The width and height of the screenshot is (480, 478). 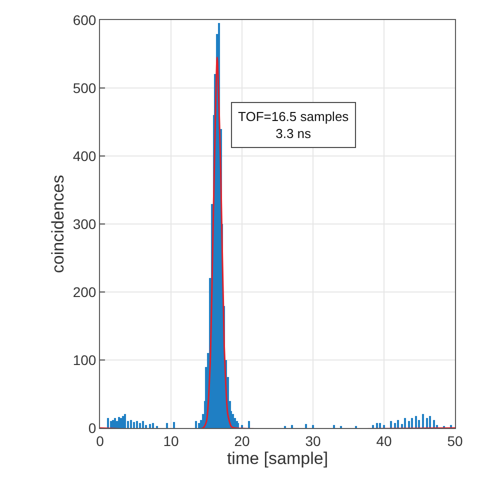 I want to click on y-tick-label: 400, so click(x=84, y=156).